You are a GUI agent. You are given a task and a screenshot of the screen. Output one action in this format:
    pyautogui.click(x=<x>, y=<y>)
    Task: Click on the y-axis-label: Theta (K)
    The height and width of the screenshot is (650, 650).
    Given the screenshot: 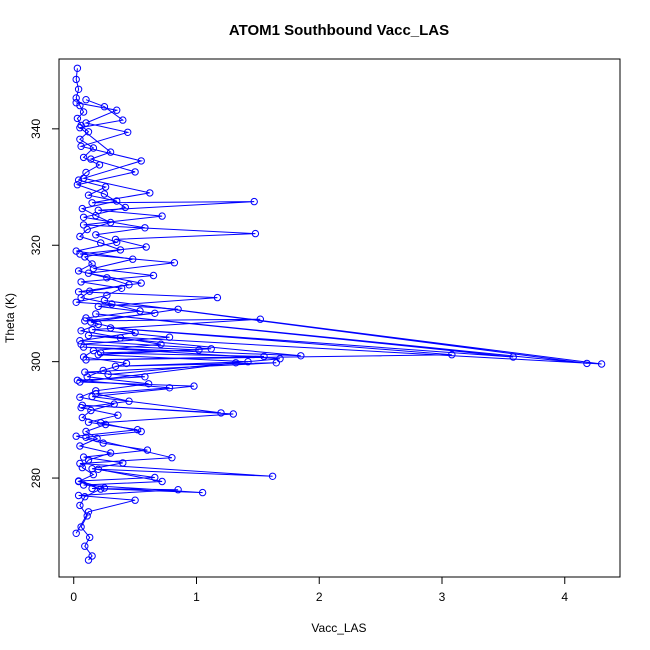 What is the action you would take?
    pyautogui.click(x=10, y=318)
    